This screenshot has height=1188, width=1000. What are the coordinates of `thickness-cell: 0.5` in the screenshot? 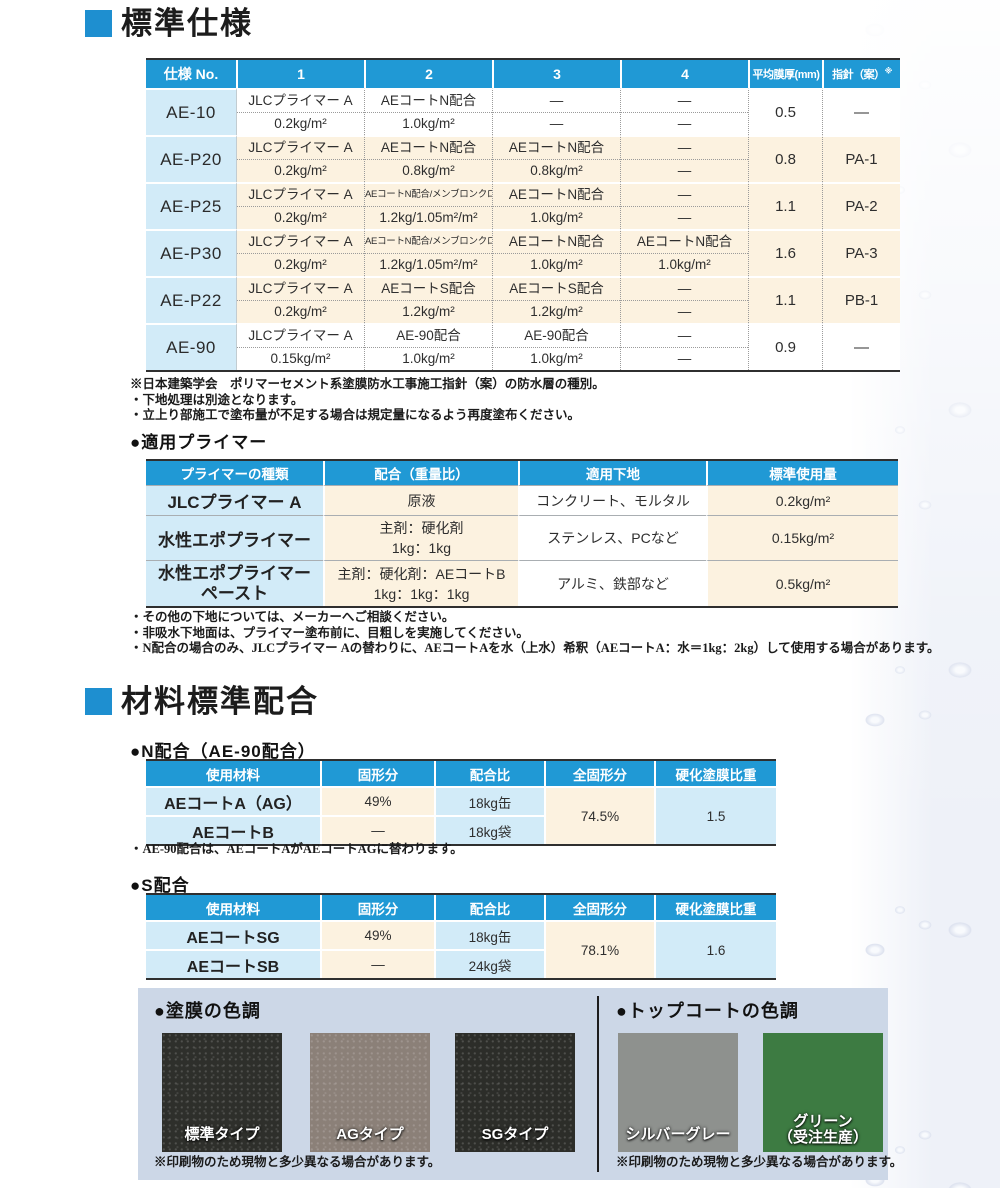 It's located at (785, 111).